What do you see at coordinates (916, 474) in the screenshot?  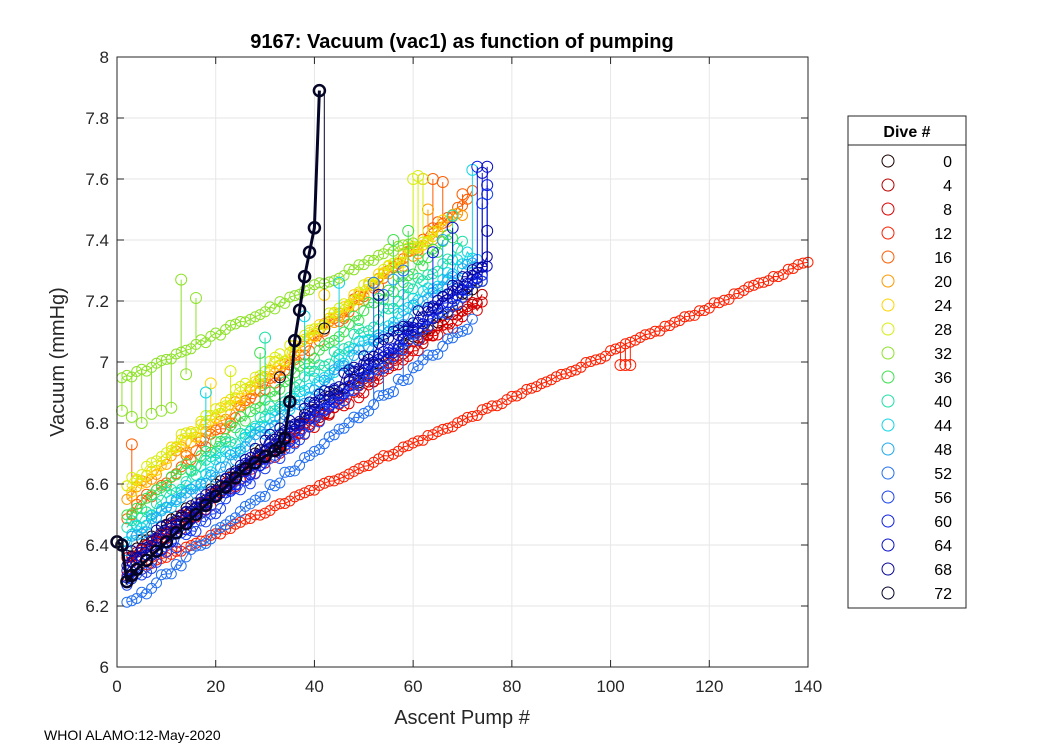 I see `legend-entry: 52` at bounding box center [916, 474].